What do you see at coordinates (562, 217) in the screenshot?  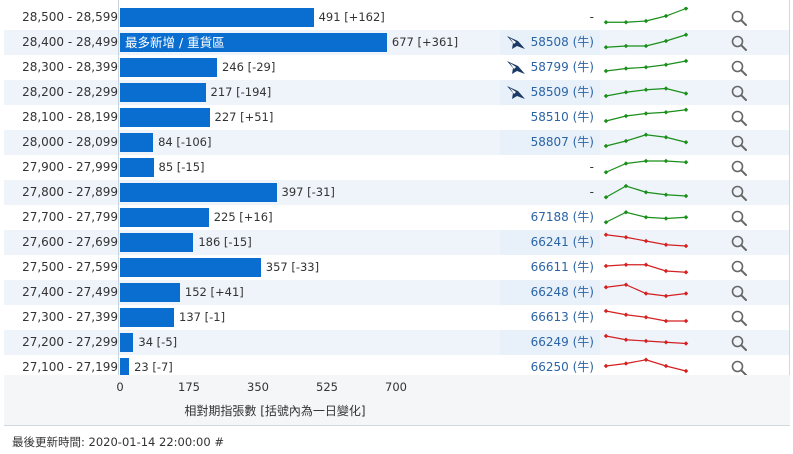 I see `warrant-link: 67188 (牛)` at bounding box center [562, 217].